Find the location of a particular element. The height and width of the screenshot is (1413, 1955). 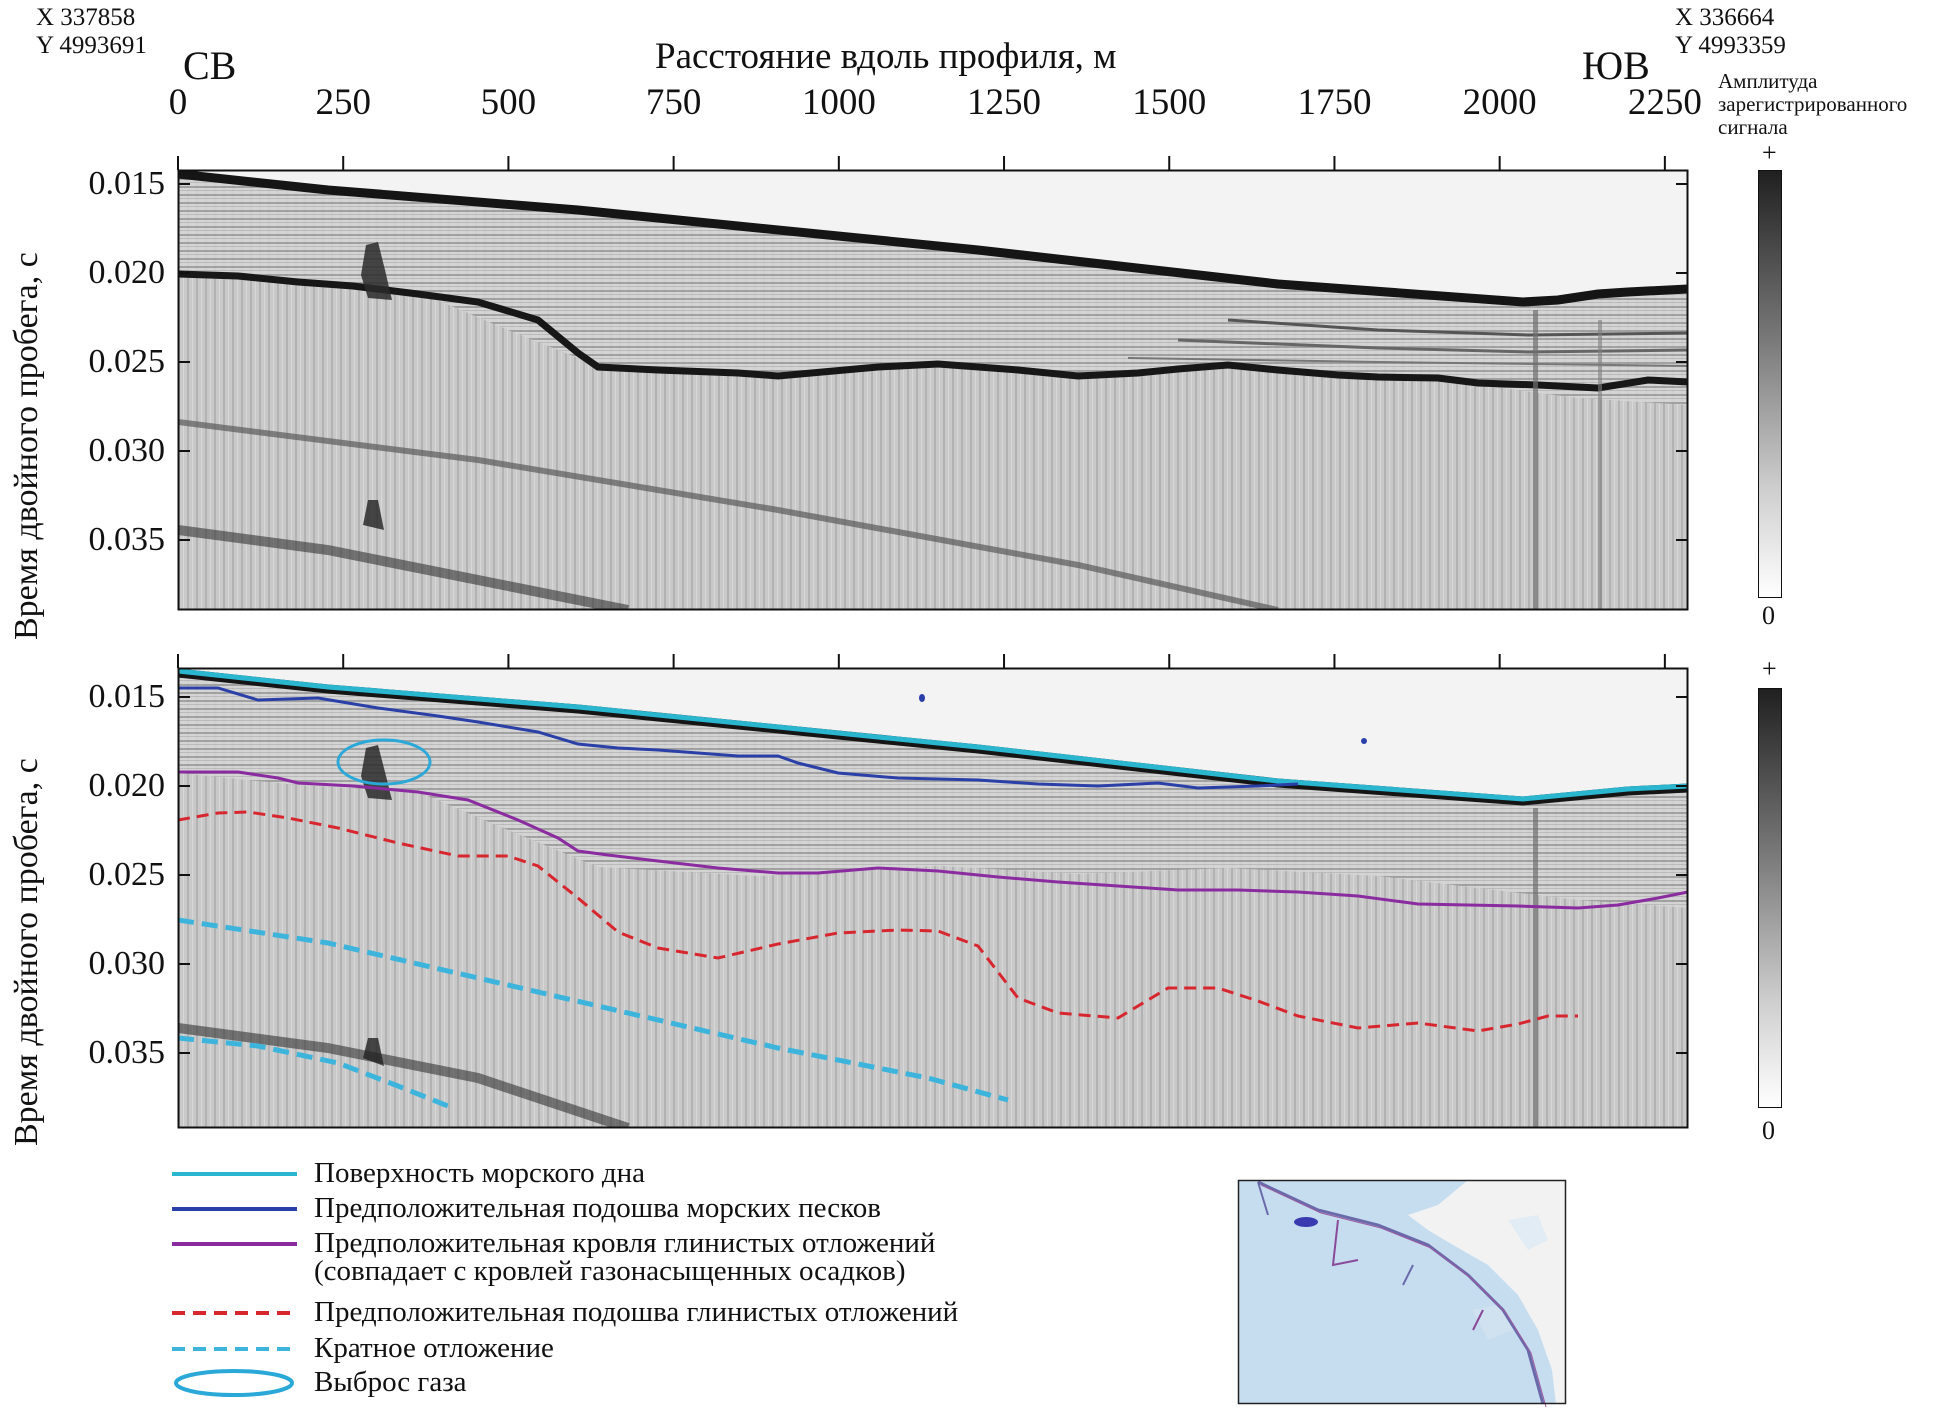

multiple-line-lower is located at coordinates (313, 1072).